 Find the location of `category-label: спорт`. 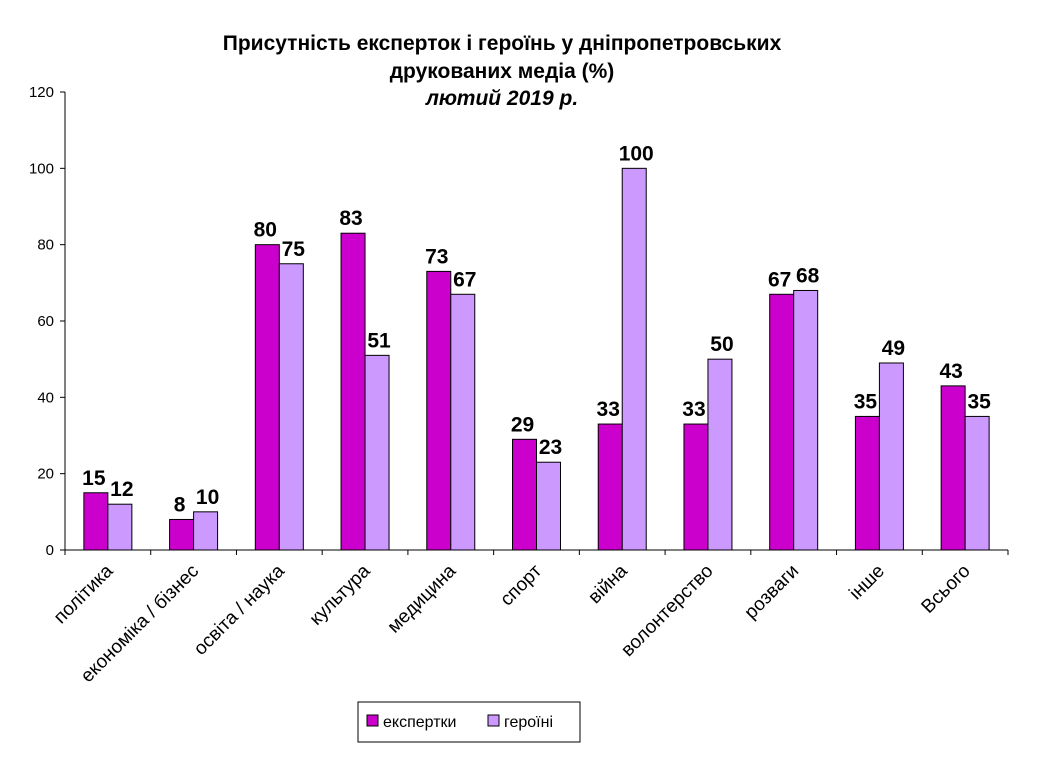

category-label: спорт is located at coordinates (521, 585).